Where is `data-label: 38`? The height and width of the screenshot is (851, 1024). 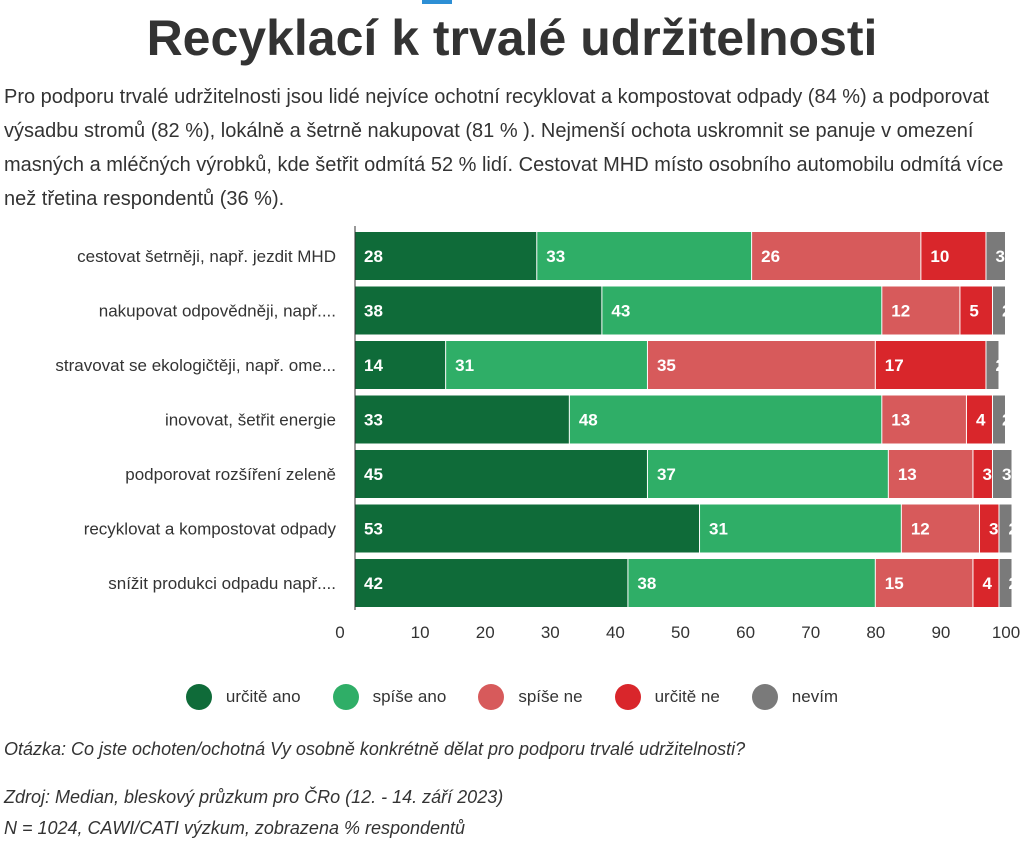 data-label: 38 is located at coordinates (373, 311).